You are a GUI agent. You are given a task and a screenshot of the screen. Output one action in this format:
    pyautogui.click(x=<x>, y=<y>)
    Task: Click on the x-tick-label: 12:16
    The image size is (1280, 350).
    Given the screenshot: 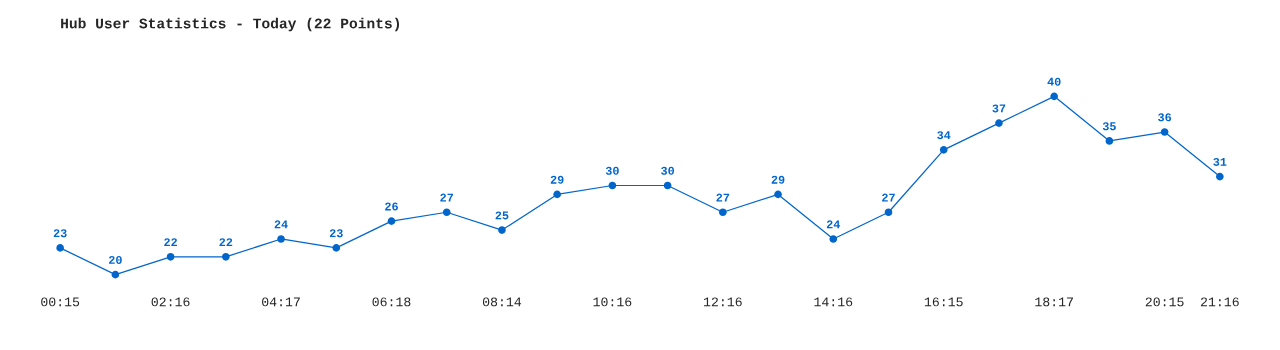 What is the action you would take?
    pyautogui.click(x=722, y=302)
    